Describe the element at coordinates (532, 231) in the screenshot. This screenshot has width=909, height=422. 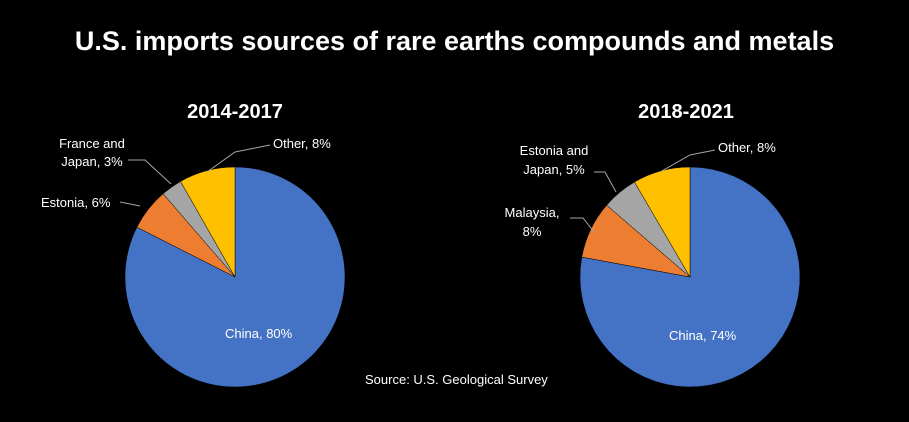
I see `slice-label-malaysia-2018-line2: 8%` at that location.